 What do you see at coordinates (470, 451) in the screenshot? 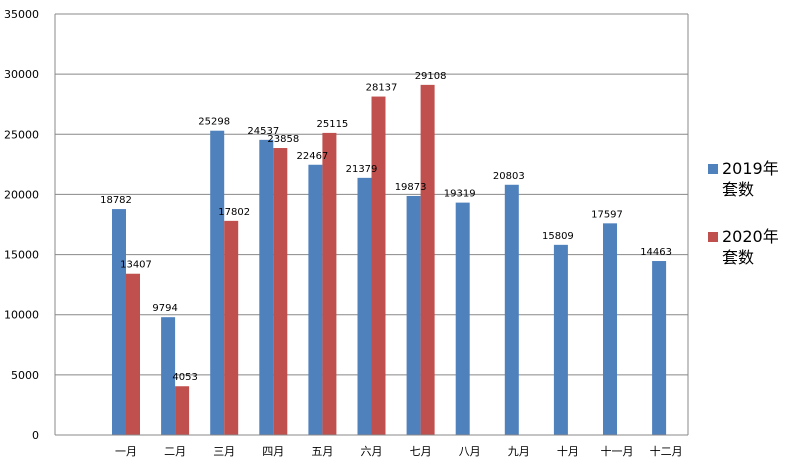
I see `x-tick-label-7: 八月` at bounding box center [470, 451].